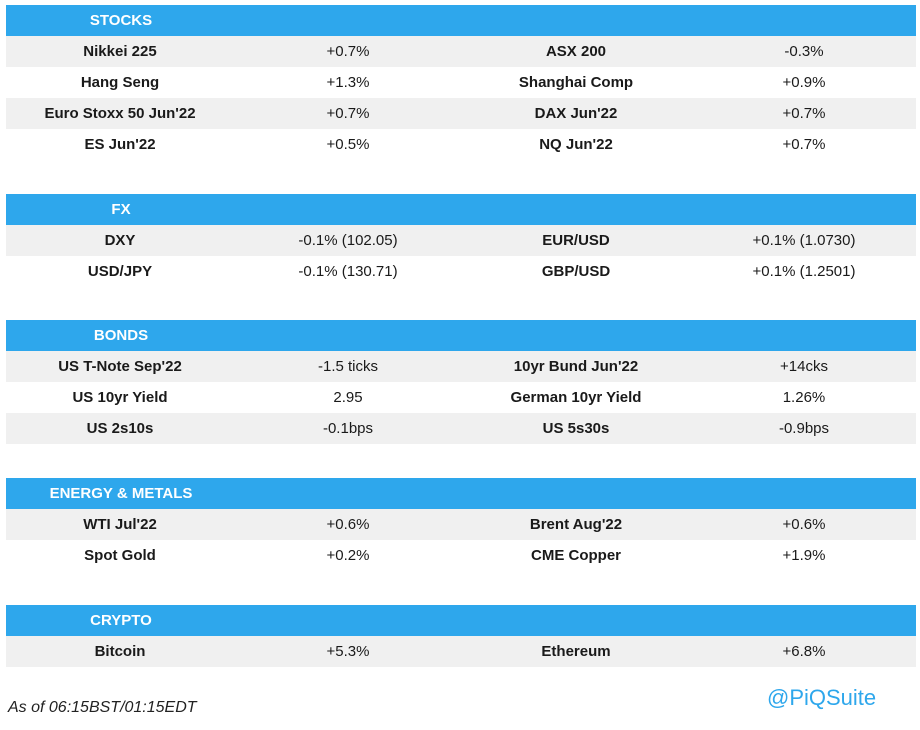  I want to click on instrument-value: -0.1bps, so click(348, 428).